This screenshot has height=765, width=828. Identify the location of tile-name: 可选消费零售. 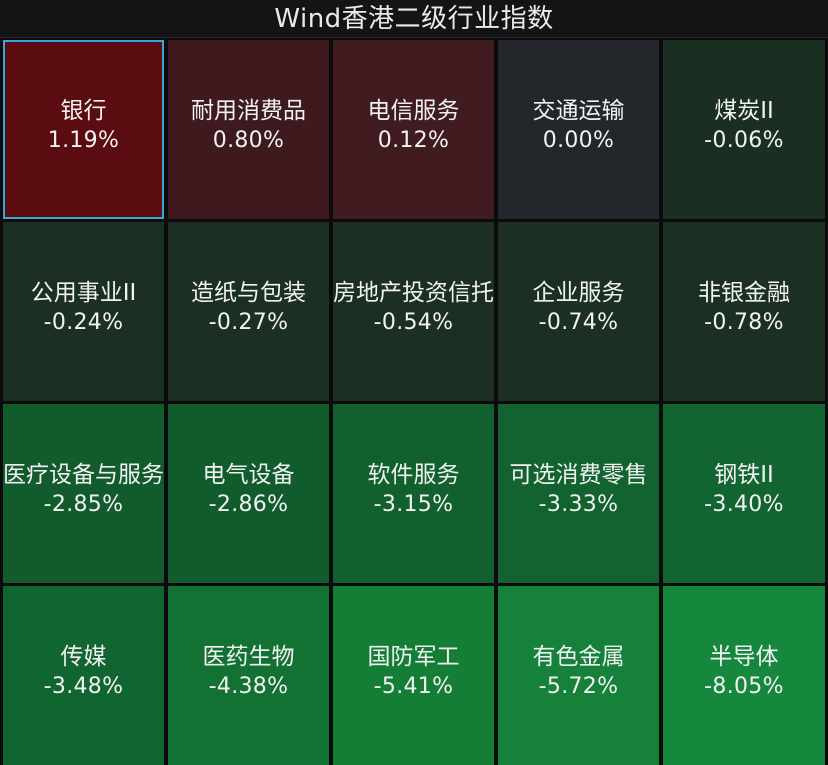
(578, 474).